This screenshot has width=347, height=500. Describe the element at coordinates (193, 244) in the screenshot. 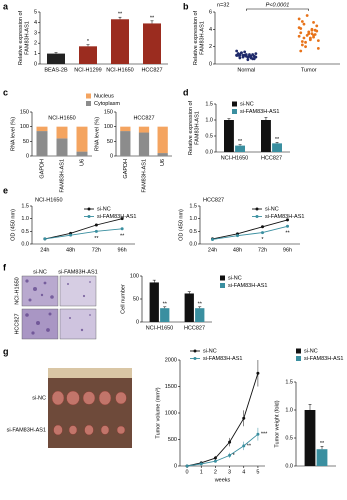

I see `y-tick-label: 0.0` at that location.